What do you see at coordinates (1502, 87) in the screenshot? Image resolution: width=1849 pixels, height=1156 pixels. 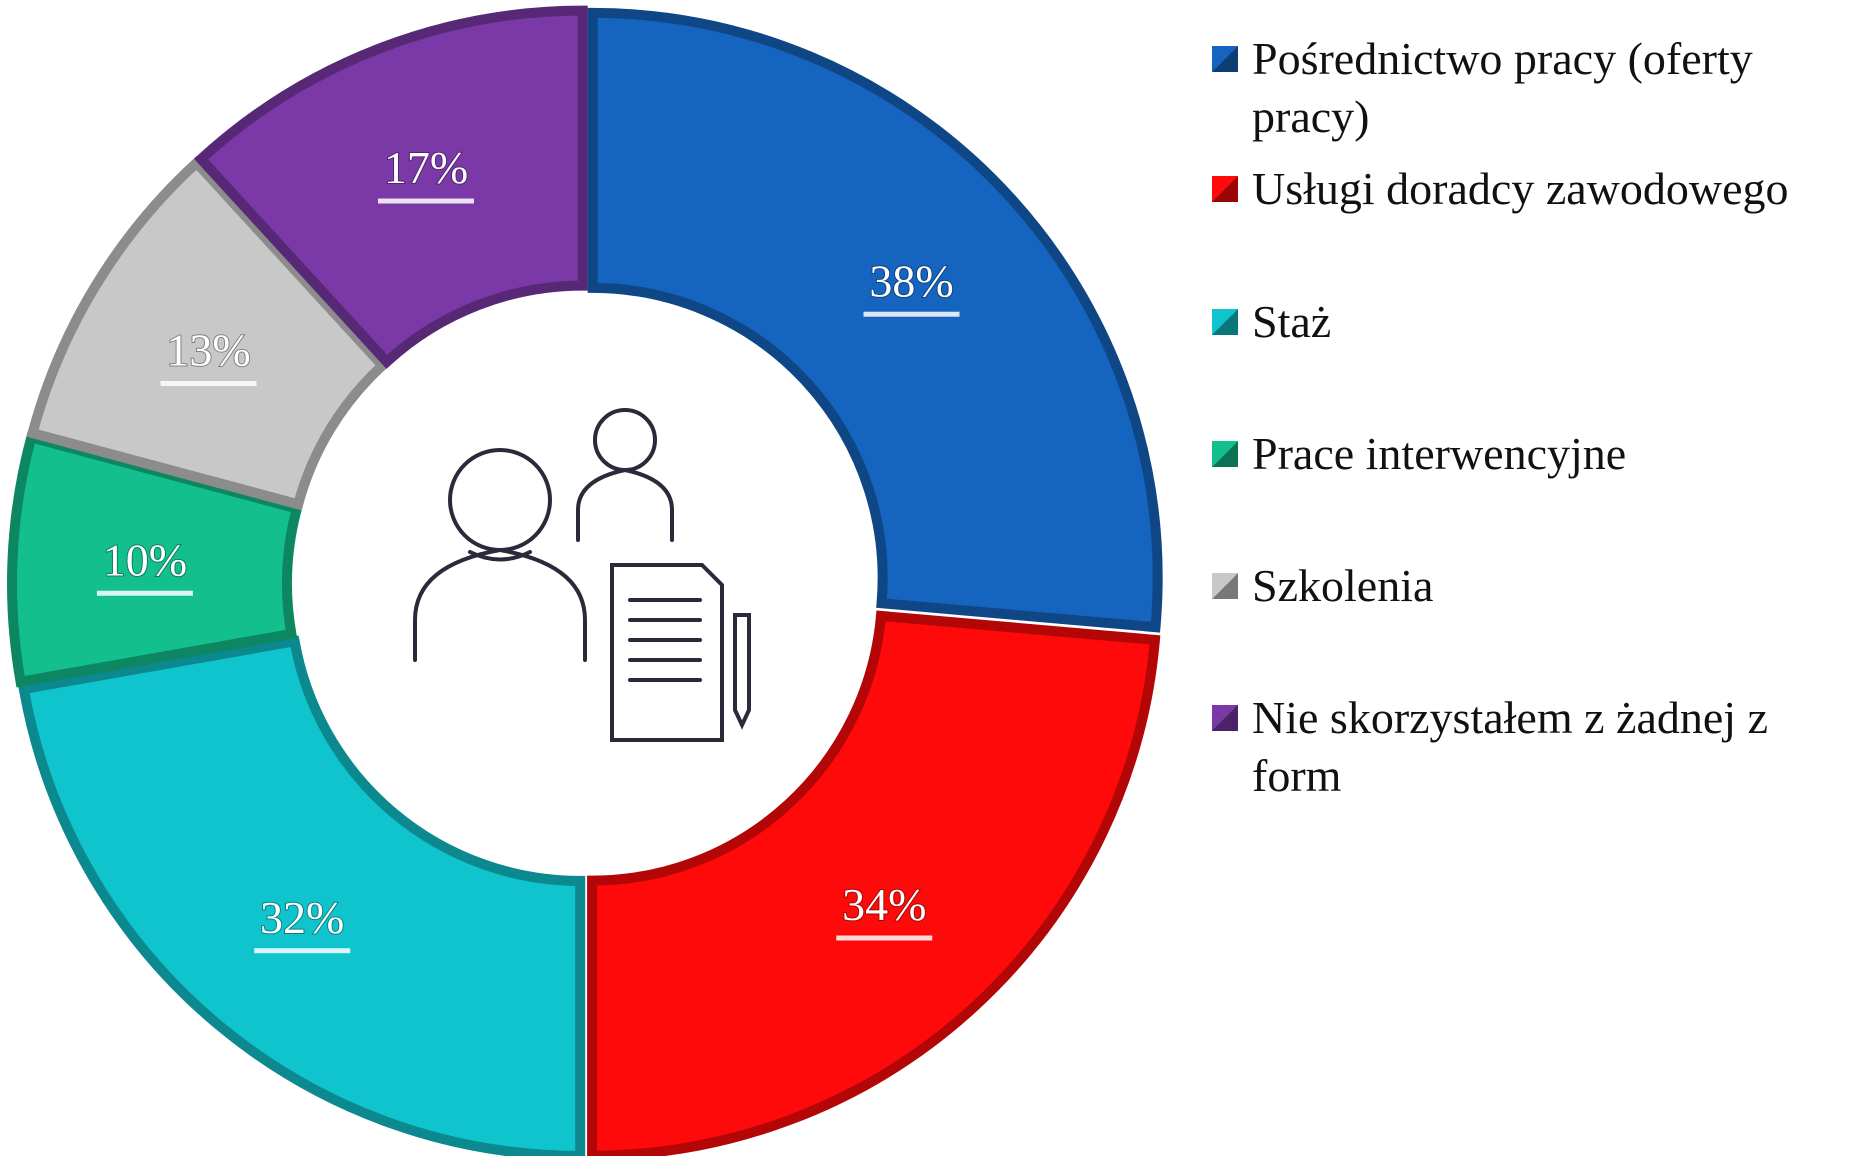 I see `legend-label: Pośrednictwo pracy (oferty pracy)` at bounding box center [1502, 87].